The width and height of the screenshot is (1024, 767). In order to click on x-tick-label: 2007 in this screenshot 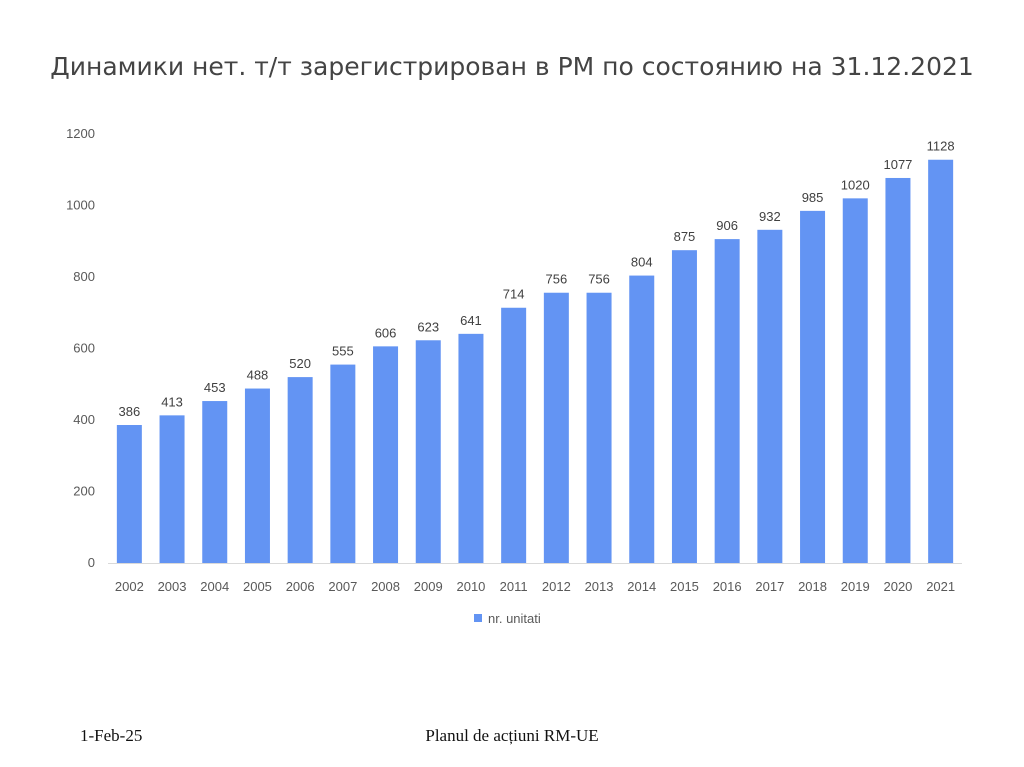, I will do `click(342, 586)`.